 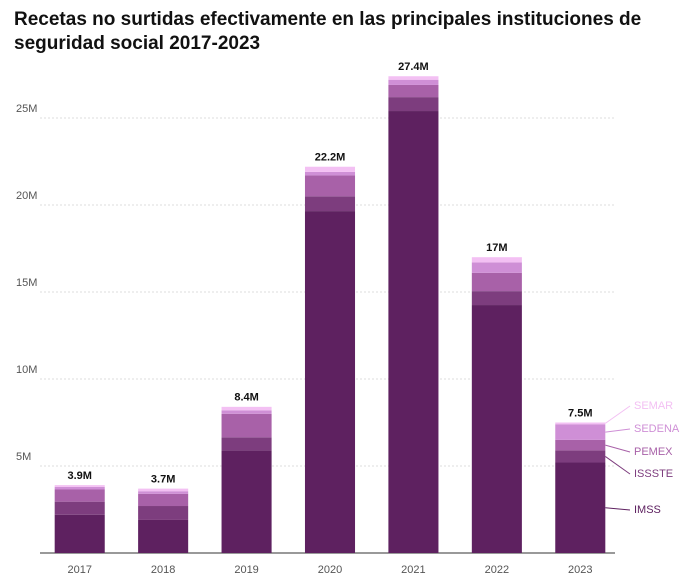 I want to click on y-tick-label: 20M, so click(x=26, y=196).